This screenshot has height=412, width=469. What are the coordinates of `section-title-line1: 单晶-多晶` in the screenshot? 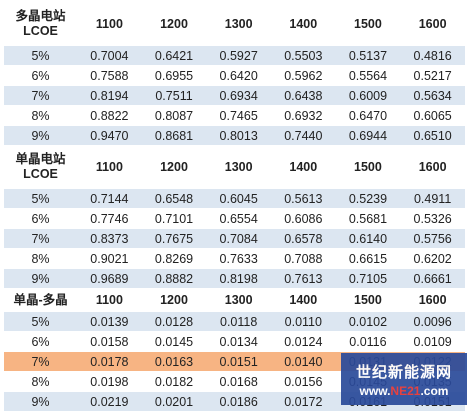 It's located at (40, 299).